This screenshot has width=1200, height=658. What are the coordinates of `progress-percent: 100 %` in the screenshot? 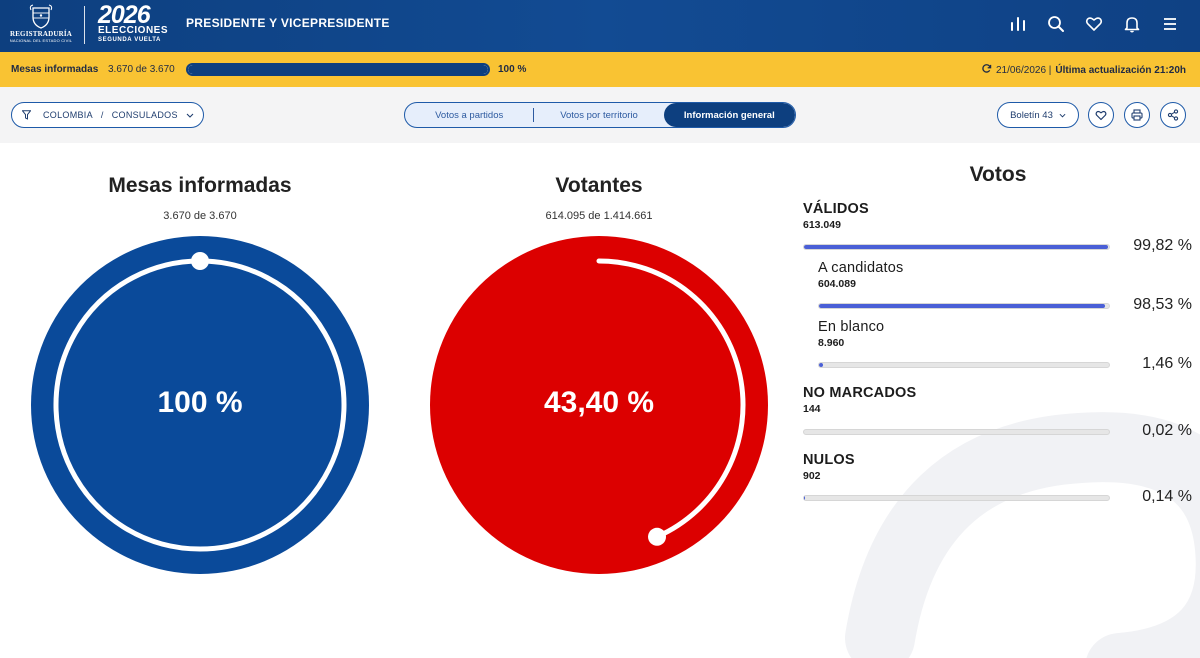 It's located at (512, 69).